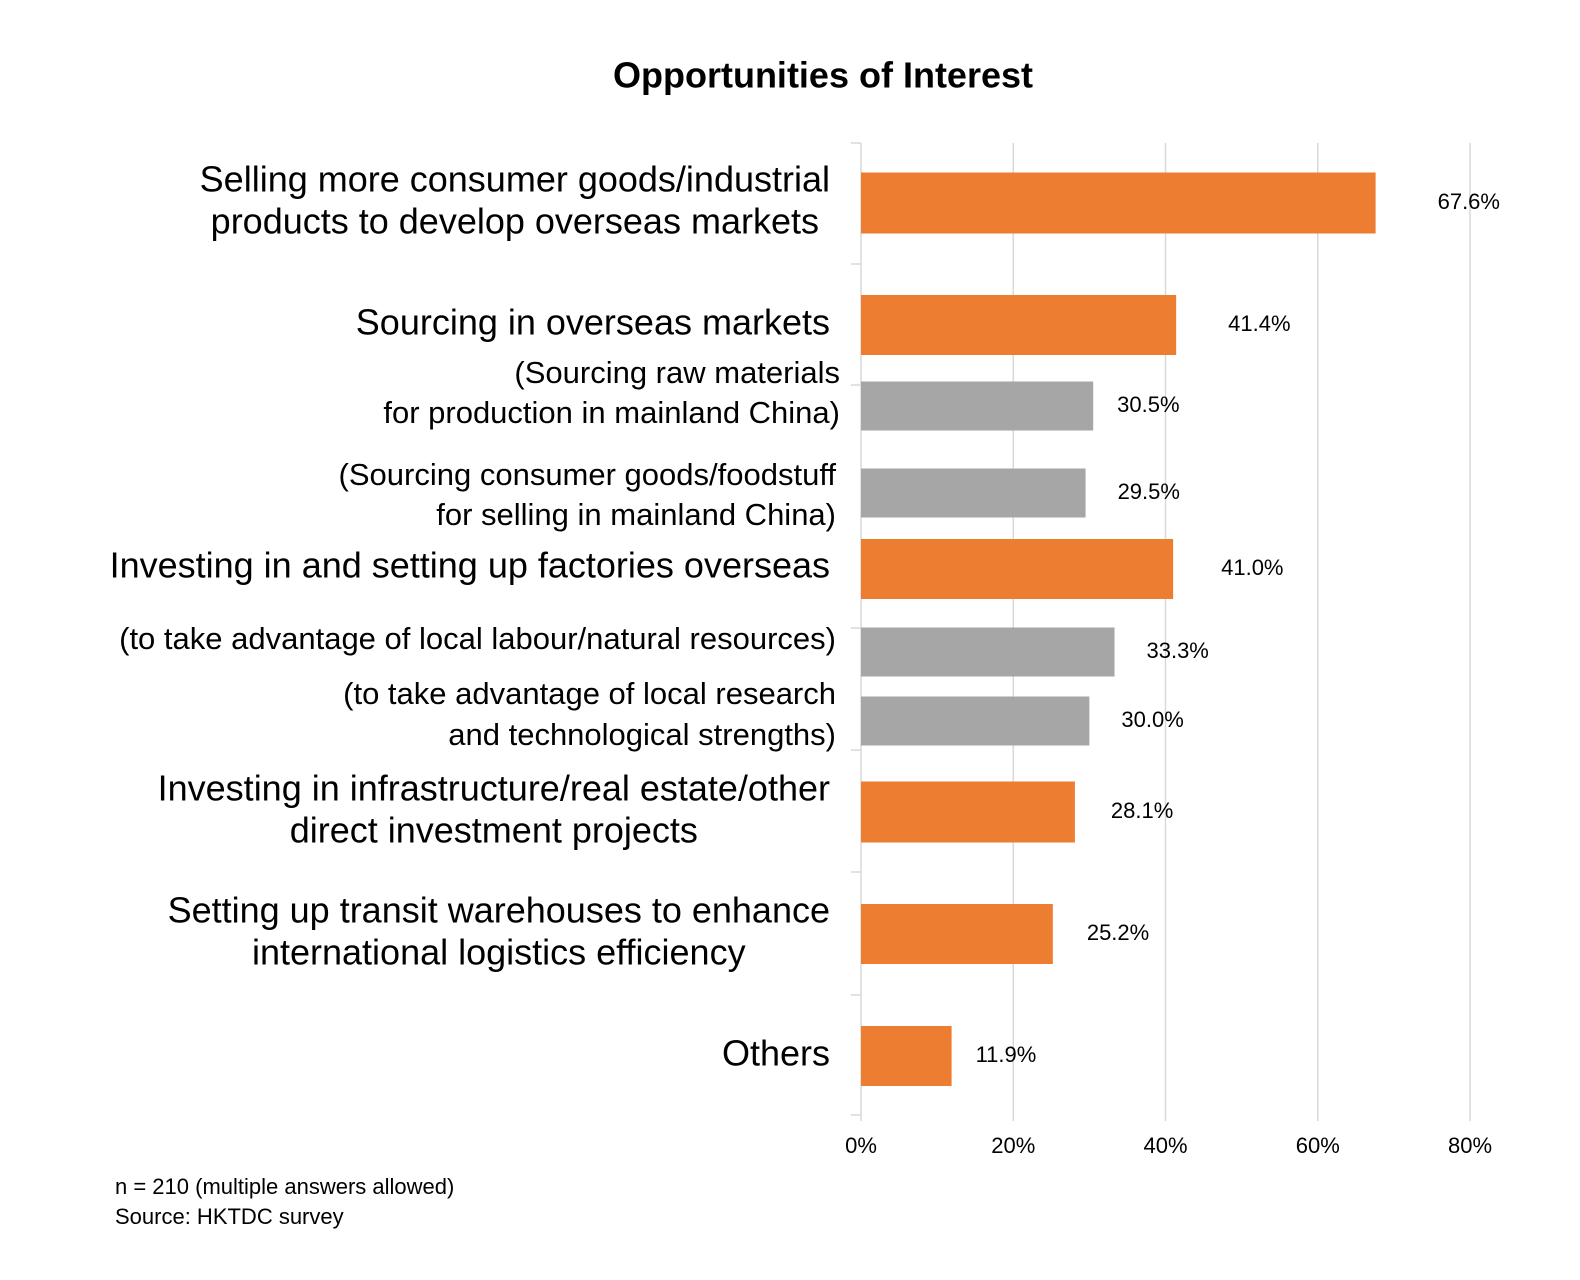 This screenshot has height=1280, width=1580. What do you see at coordinates (642, 734) in the screenshot?
I see `category-label: and technological strengths)` at bounding box center [642, 734].